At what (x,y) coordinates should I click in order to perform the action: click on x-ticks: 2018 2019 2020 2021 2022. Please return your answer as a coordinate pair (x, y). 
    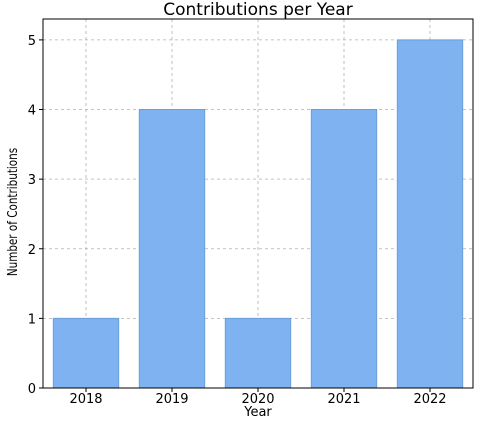
    Looking at the image, I should click on (258, 397).